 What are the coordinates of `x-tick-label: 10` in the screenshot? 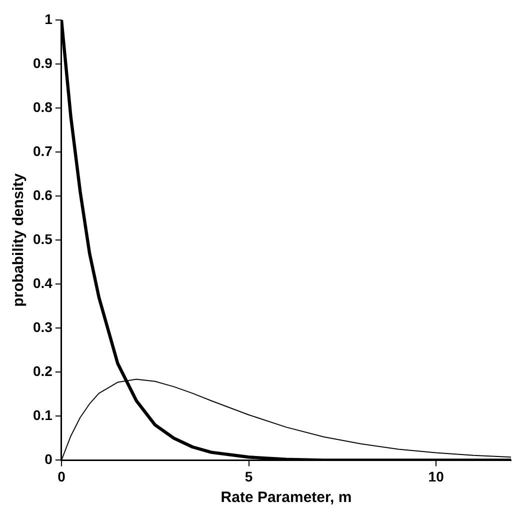 It's located at (436, 476).